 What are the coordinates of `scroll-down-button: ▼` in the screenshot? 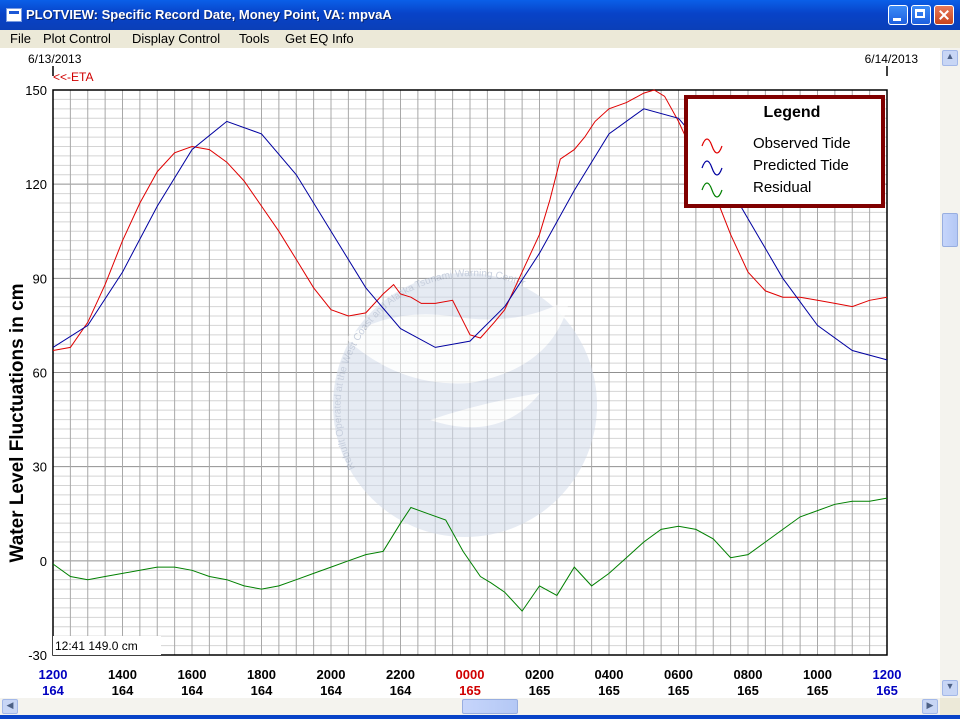 It's located at (950, 688).